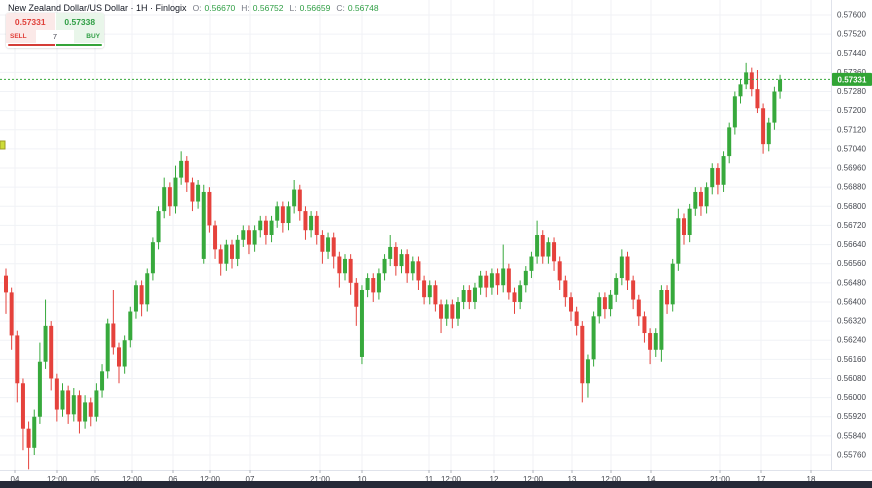  What do you see at coordinates (851, 340) in the screenshot?
I see `price-axis-label: 0.56240` at bounding box center [851, 340].